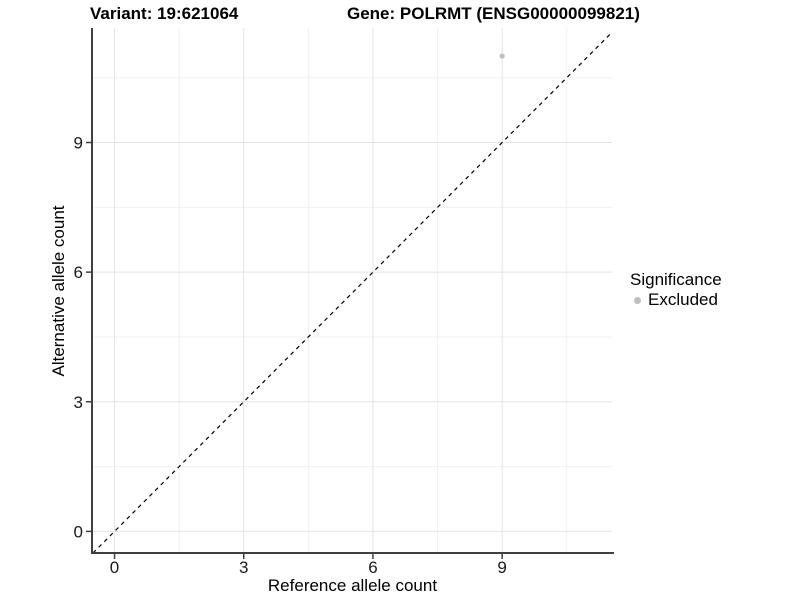 The width and height of the screenshot is (800, 600). I want to click on y-tick-label: 3, so click(78, 402).